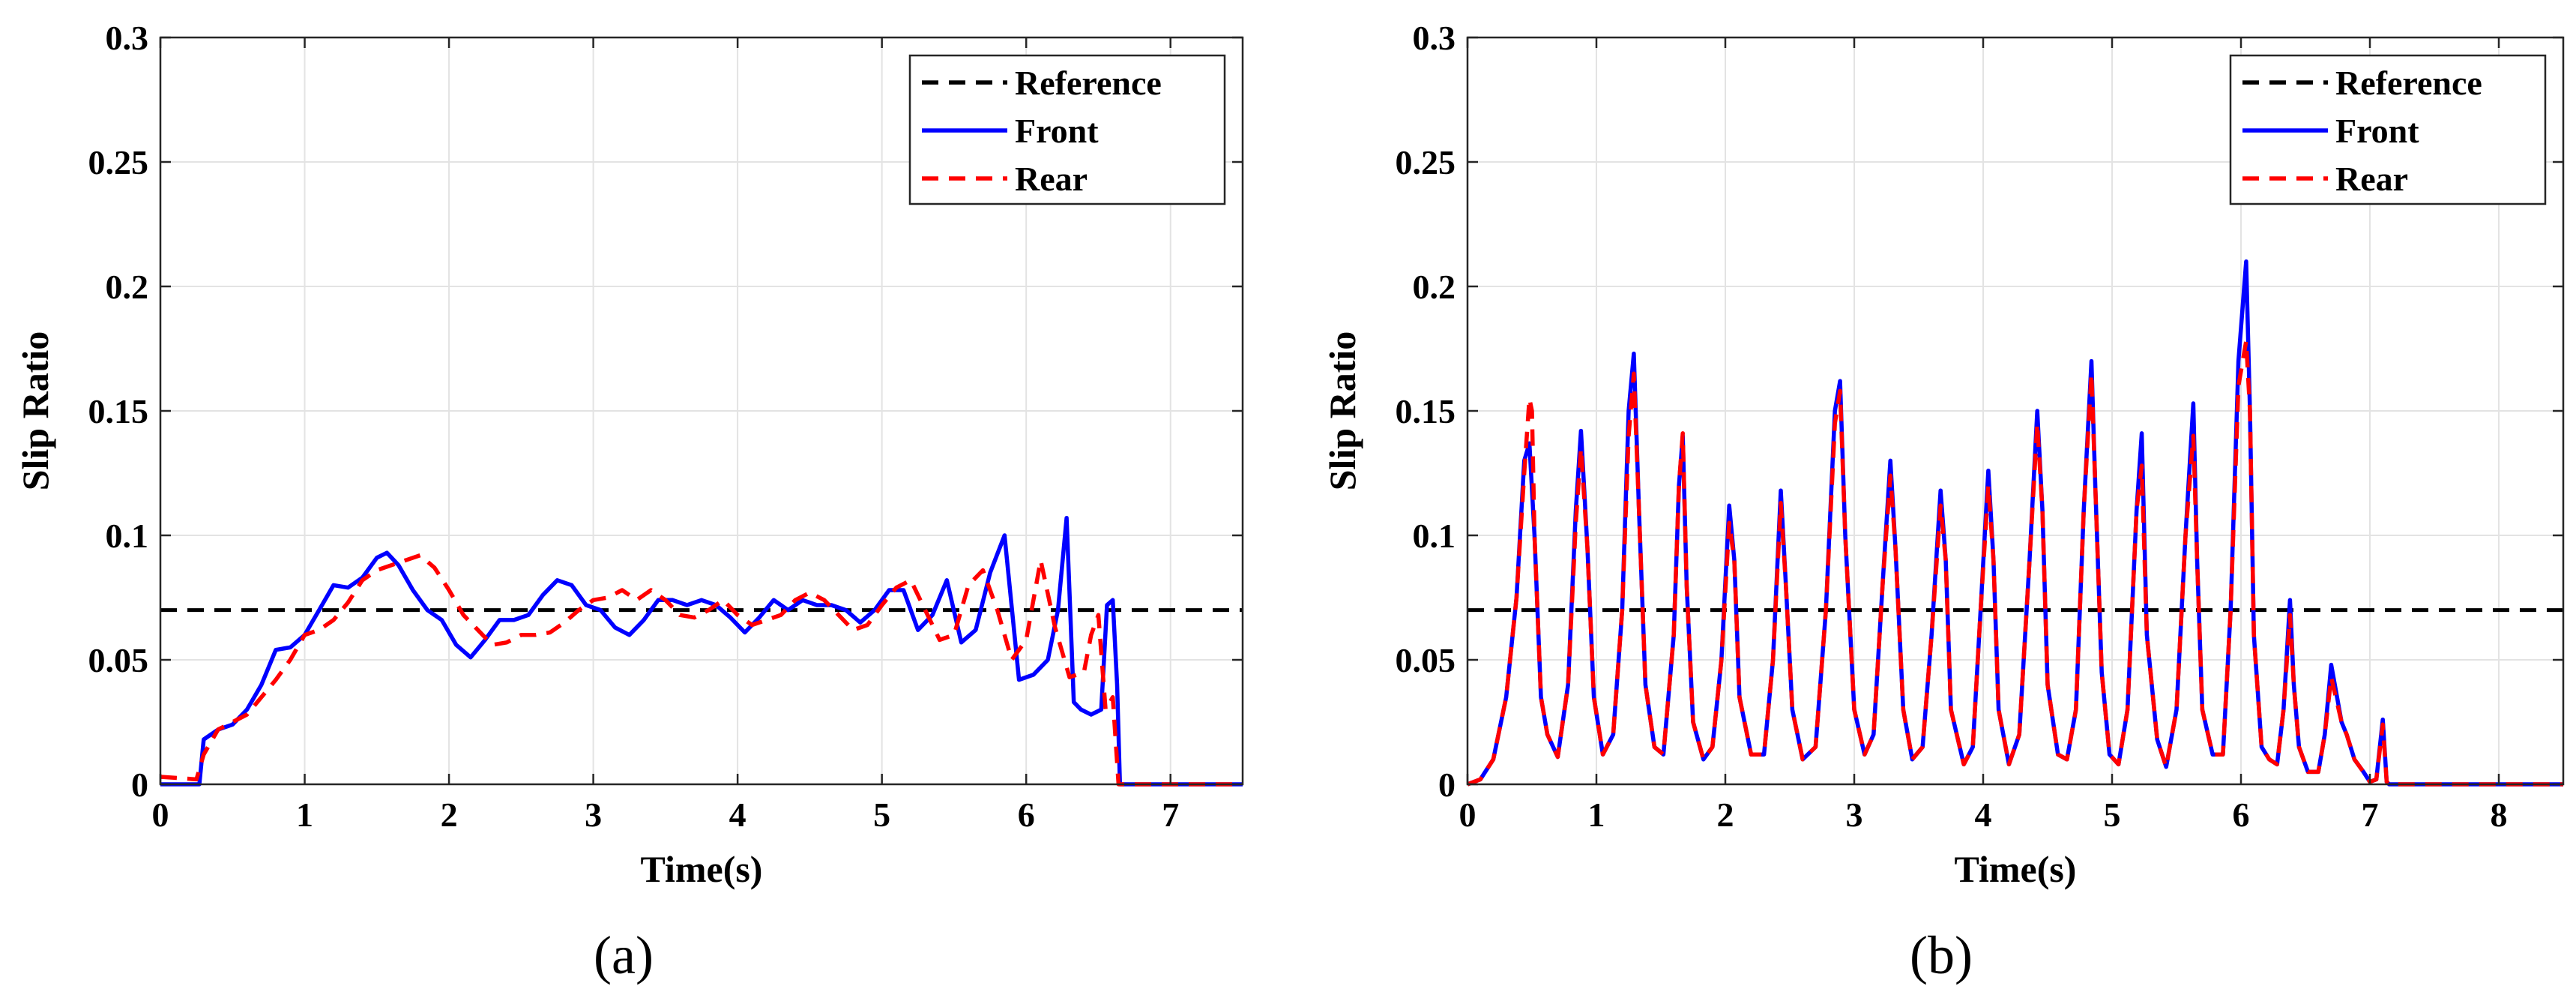 The width and height of the screenshot is (2576, 998). What do you see at coordinates (624, 955) in the screenshot?
I see `panel-caption: (a)` at bounding box center [624, 955].